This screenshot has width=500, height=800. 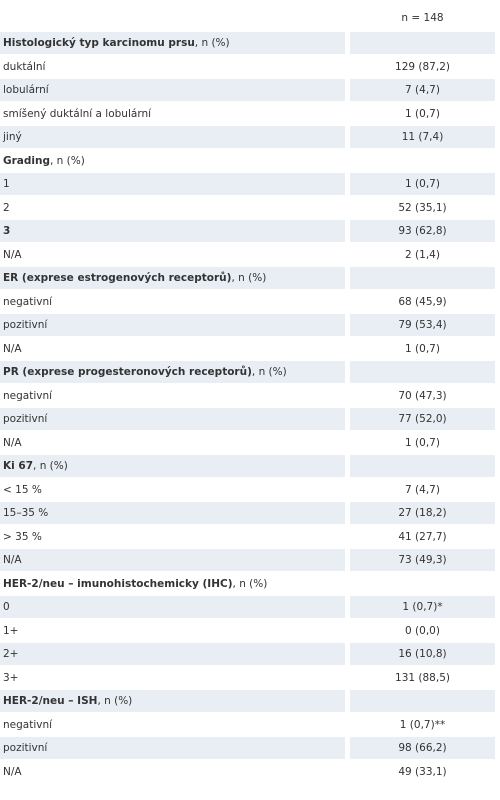 I want to click on row-label: 3+, so click(x=172, y=678).